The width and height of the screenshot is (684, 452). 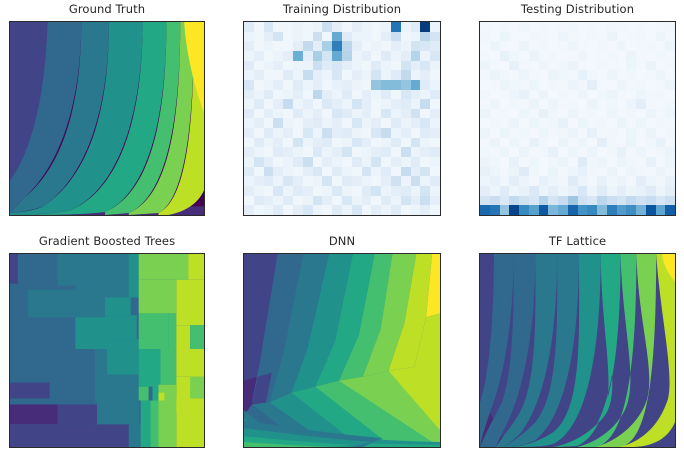 I want to click on panel-title-tf-lattice: TF Lattice, so click(x=577, y=241).